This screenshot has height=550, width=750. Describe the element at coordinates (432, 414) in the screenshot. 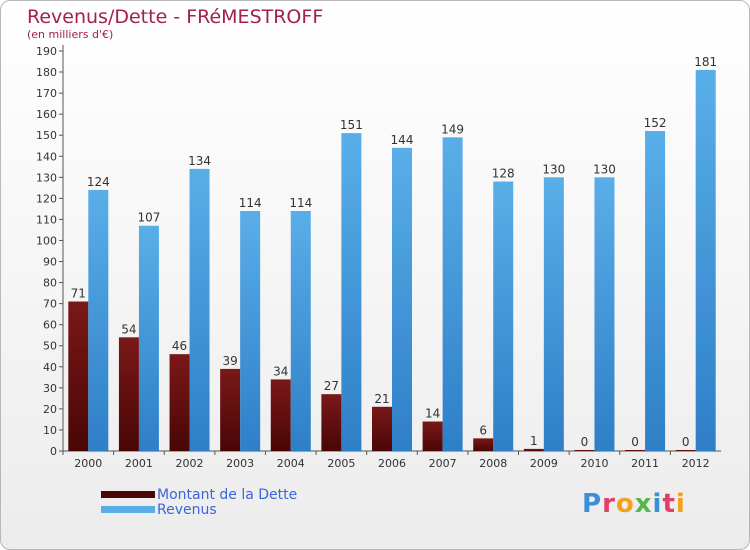

I see `data-label-dette: 14` at that location.